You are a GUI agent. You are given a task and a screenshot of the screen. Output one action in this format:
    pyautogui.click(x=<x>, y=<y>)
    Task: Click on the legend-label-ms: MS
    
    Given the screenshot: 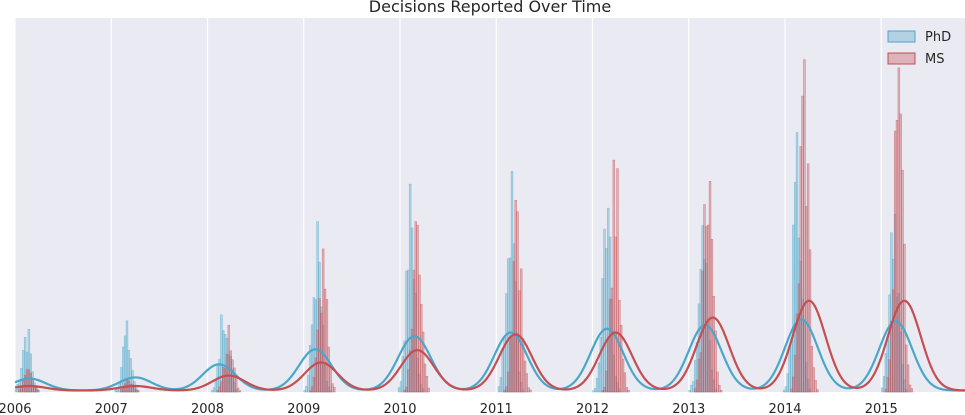 What is the action you would take?
    pyautogui.click(x=934, y=59)
    